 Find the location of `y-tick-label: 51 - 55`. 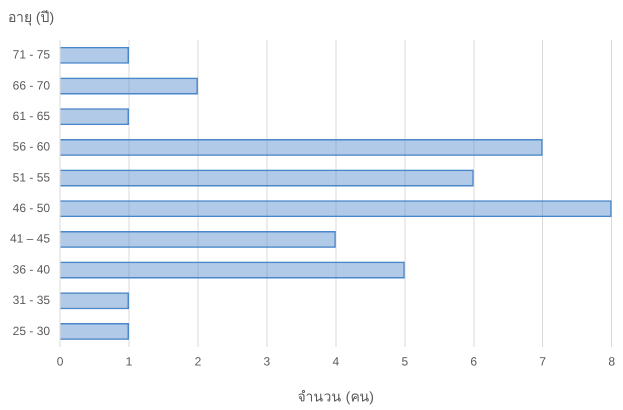

y-tick-label: 51 - 55 is located at coordinates (31, 177).